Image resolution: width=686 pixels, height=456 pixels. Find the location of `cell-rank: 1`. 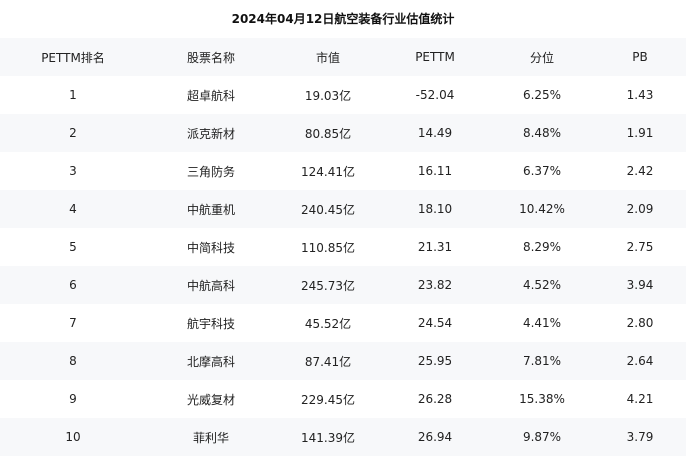

cell-rank: 1 is located at coordinates (73, 95).